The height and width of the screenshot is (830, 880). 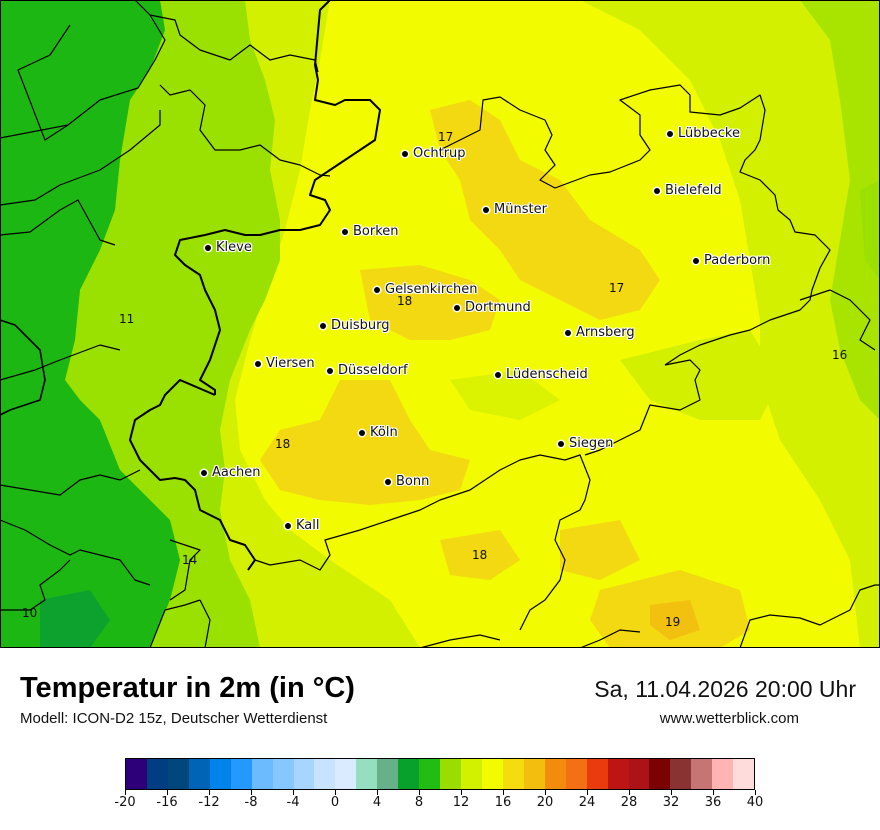 What do you see at coordinates (373, 370) in the screenshot?
I see `city-name: Düsseldorf` at bounding box center [373, 370].